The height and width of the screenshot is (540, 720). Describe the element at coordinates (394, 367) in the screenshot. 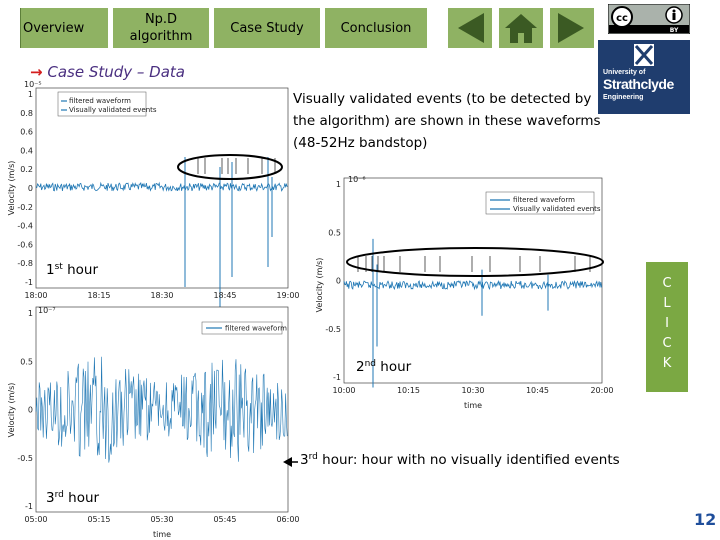

I see `caption-hour-2-rest: hour` at that location.